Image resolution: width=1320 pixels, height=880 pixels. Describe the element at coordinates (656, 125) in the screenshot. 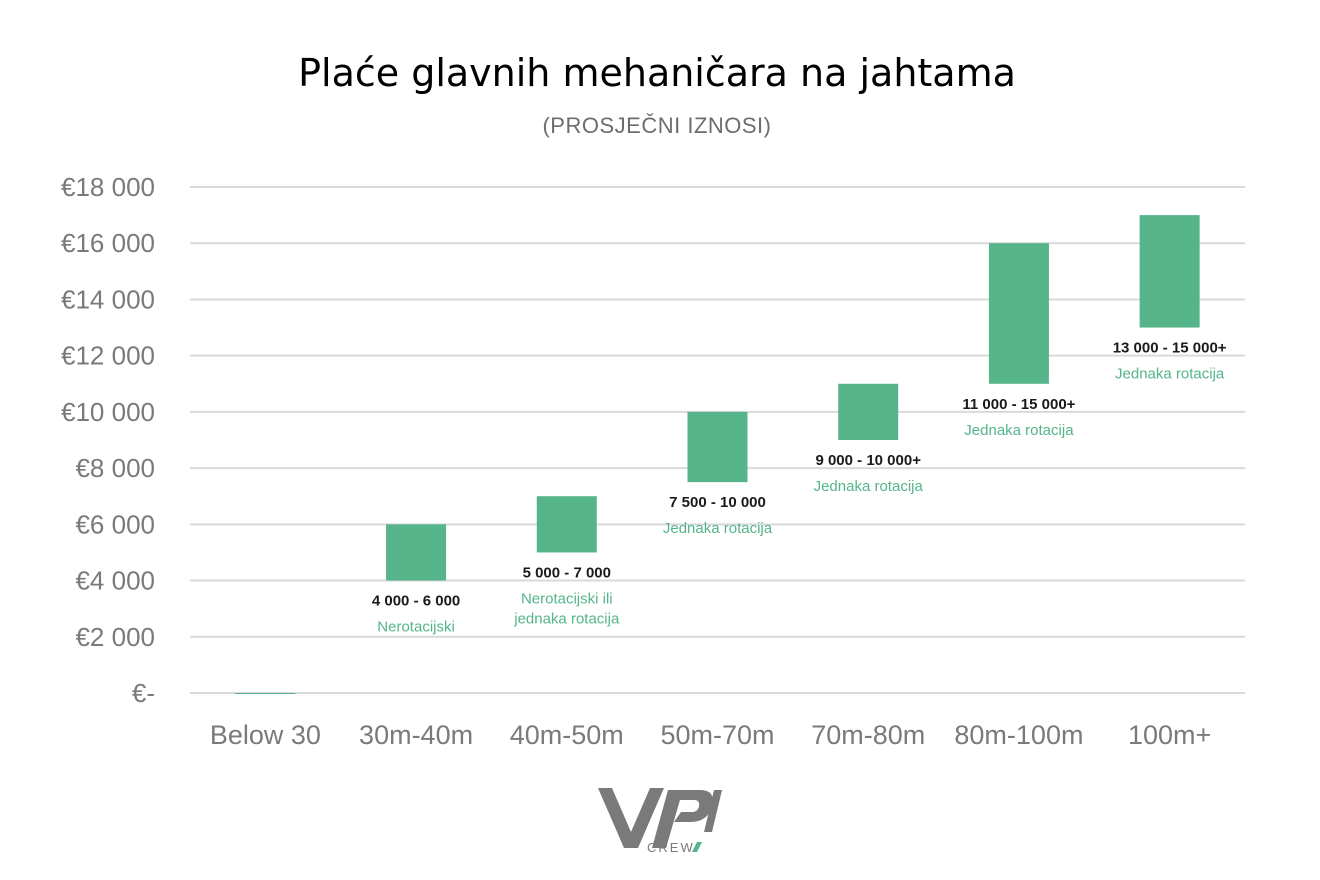

I see `chart-subtitle: (PROSJEČNI IZNOSI)` at that location.